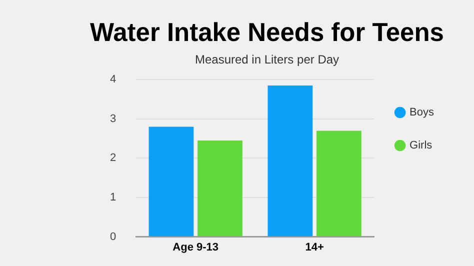  I want to click on chart-subtitle: Measured in Liters per Day, so click(267, 59).